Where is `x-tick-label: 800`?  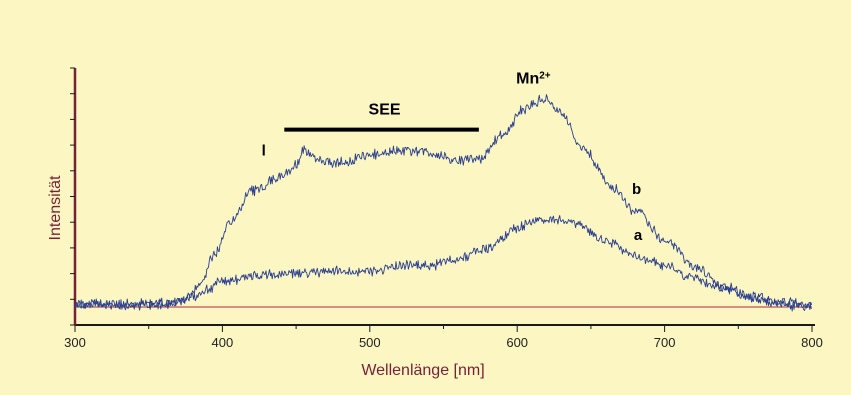
x-tick-label: 800 is located at coordinates (812, 342).